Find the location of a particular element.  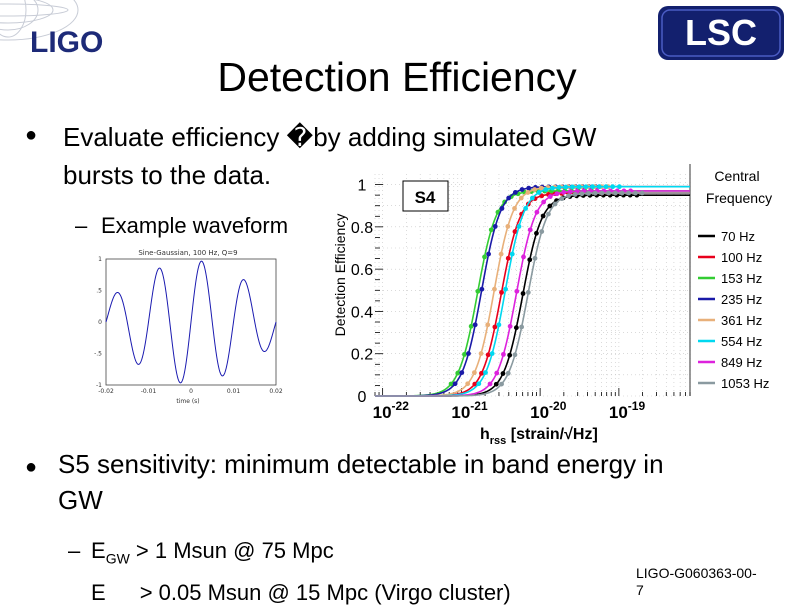

waveform-ytick: 1 is located at coordinates (100, 259).